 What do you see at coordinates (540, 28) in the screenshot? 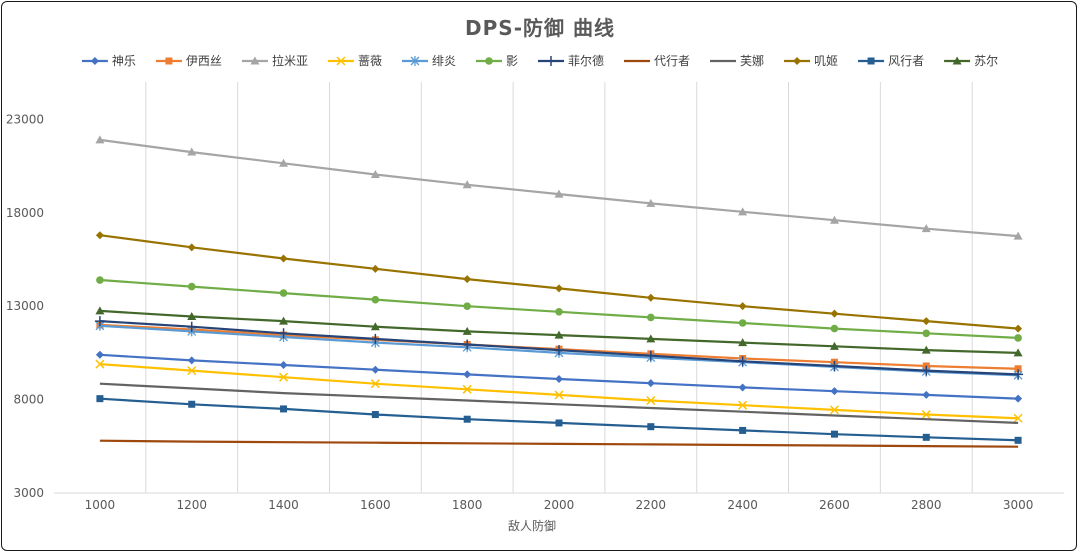
I see `chart-title: DPS-防御 曲线` at bounding box center [540, 28].